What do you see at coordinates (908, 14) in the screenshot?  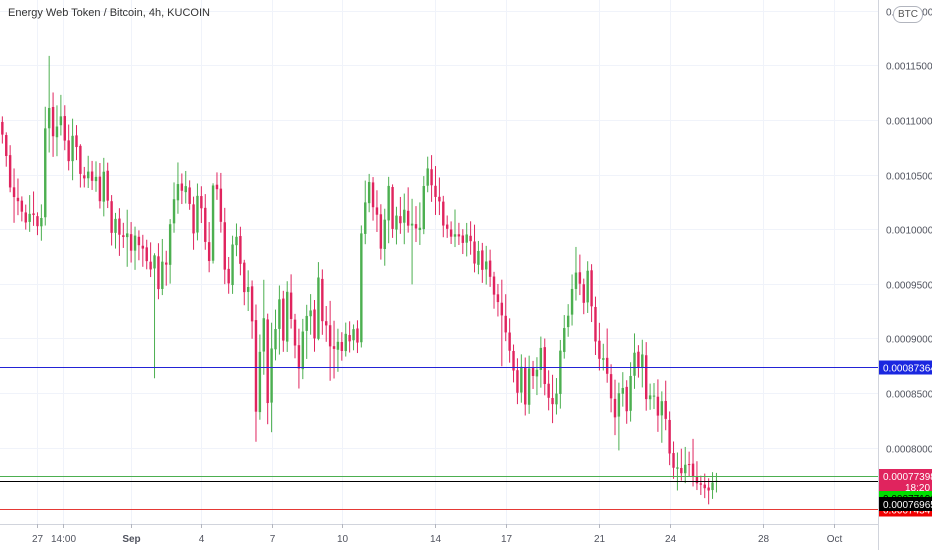 I see `currency-badge: BTC` at bounding box center [908, 14].